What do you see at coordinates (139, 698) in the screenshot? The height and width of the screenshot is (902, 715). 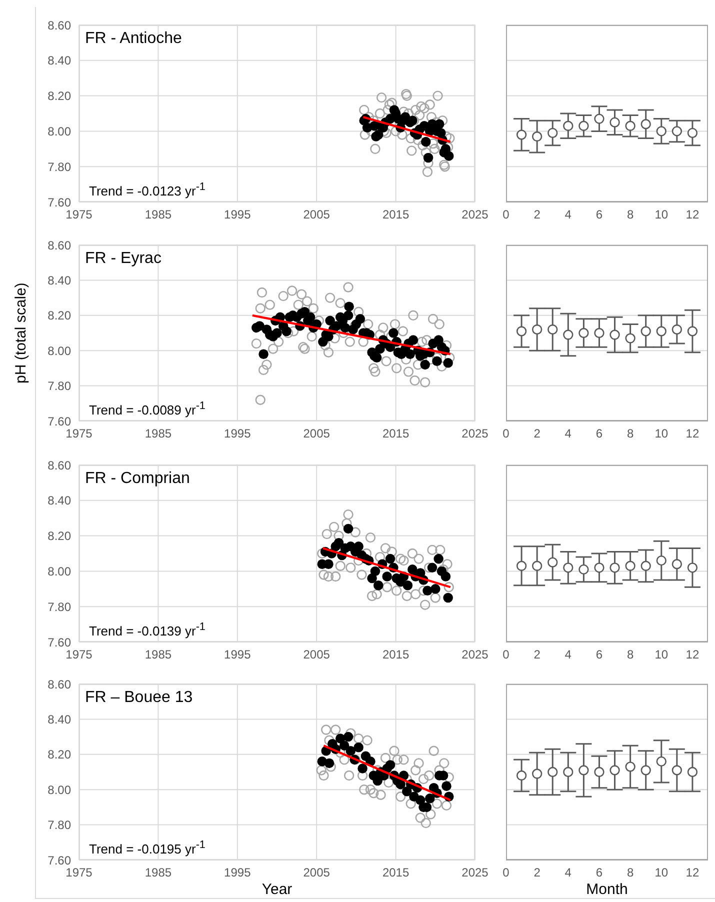 I see `chart-title: FR – Bouee 13` at bounding box center [139, 698].